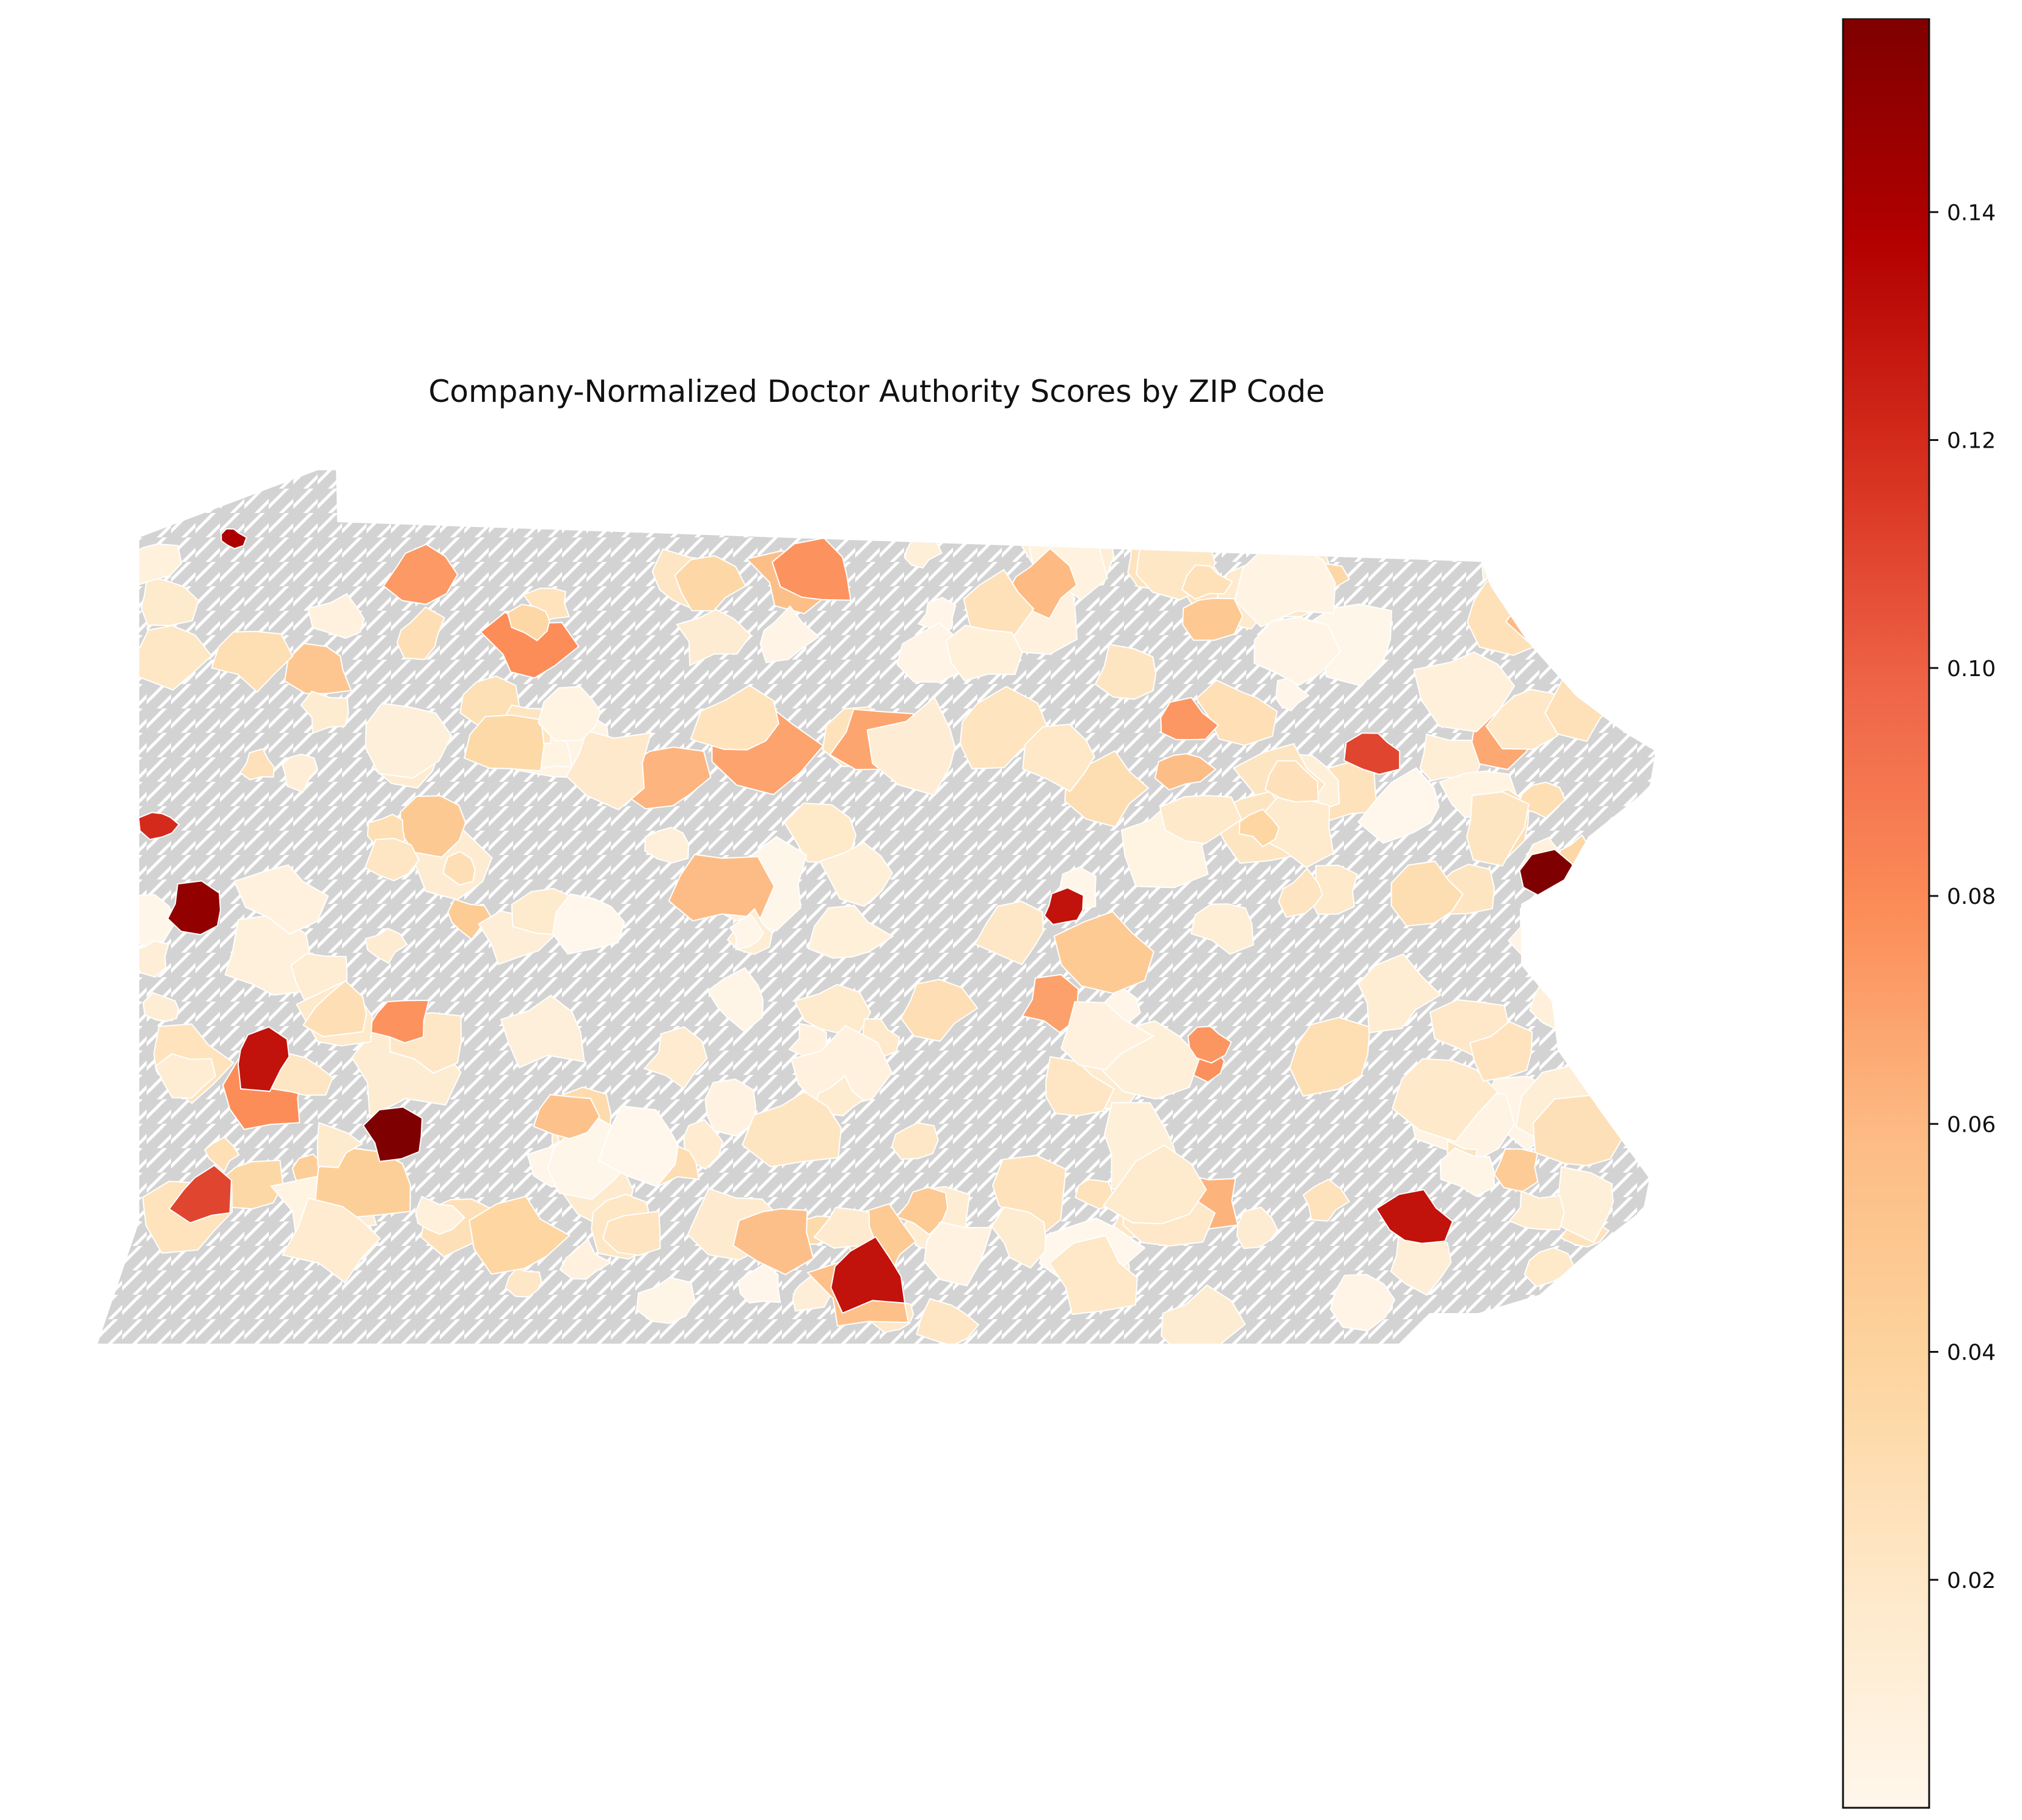 This screenshot has width=2022, height=1820. What do you see at coordinates (1971, 1580) in the screenshot?
I see `colorbar-tick-label: 0.02` at bounding box center [1971, 1580].